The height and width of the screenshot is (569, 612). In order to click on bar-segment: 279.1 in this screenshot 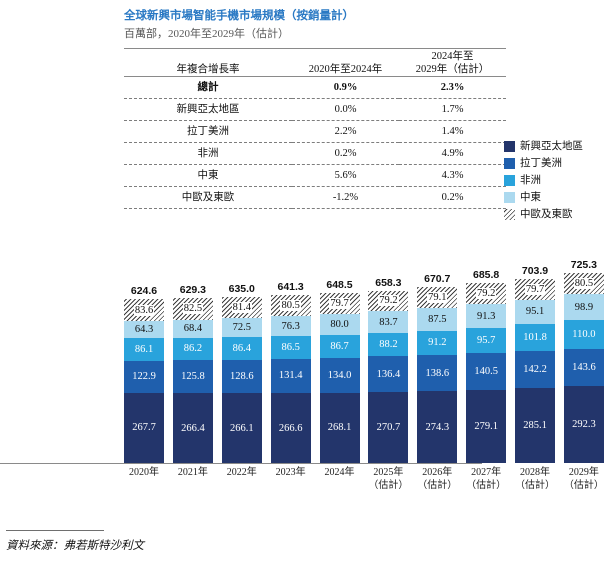, I will do `click(486, 426)`.